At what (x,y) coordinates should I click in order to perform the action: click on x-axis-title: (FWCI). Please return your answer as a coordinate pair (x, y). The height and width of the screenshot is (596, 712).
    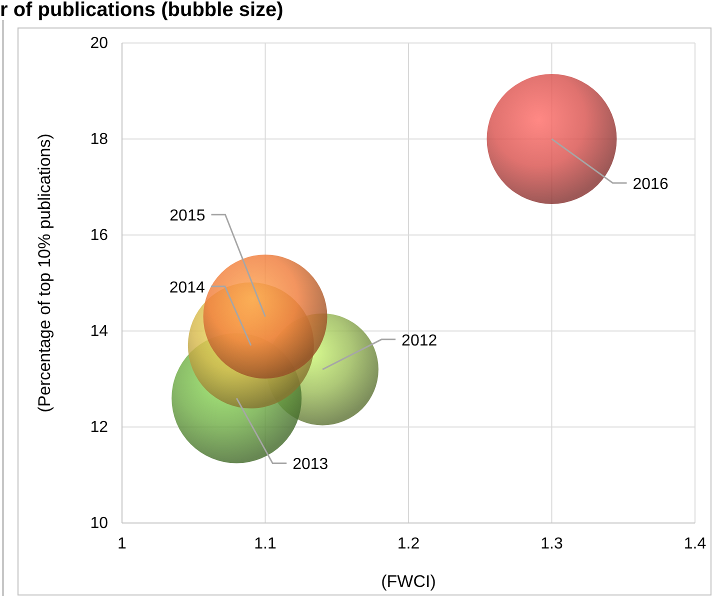
    Looking at the image, I should click on (408, 581).